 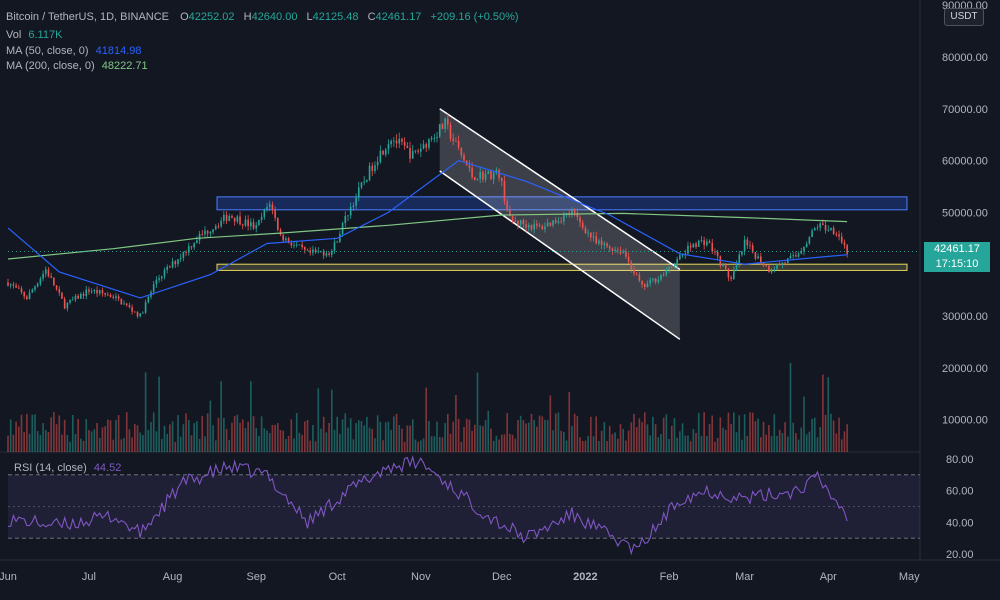 What do you see at coordinates (118, 51) in the screenshot?
I see `ma50-value: 41814.98` at bounding box center [118, 51].